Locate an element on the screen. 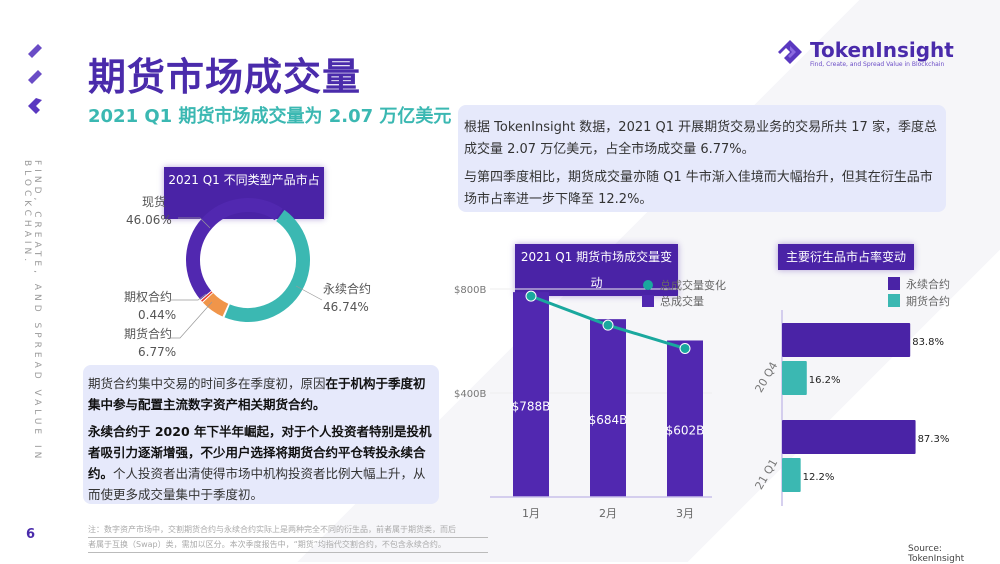  legend-bar-marker is located at coordinates (648, 301).